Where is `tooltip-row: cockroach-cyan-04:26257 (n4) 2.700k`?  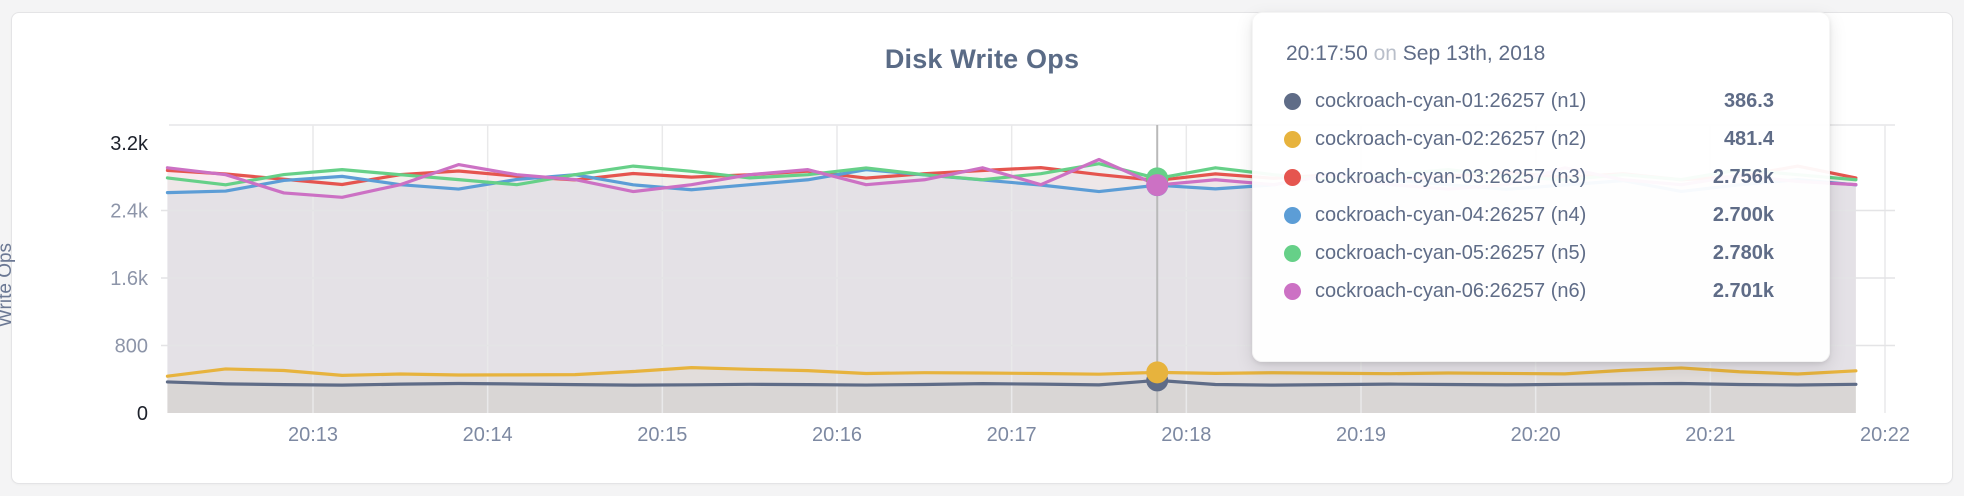 tooltip-row: cockroach-cyan-04:26257 (n4) 2.700k is located at coordinates (1529, 215).